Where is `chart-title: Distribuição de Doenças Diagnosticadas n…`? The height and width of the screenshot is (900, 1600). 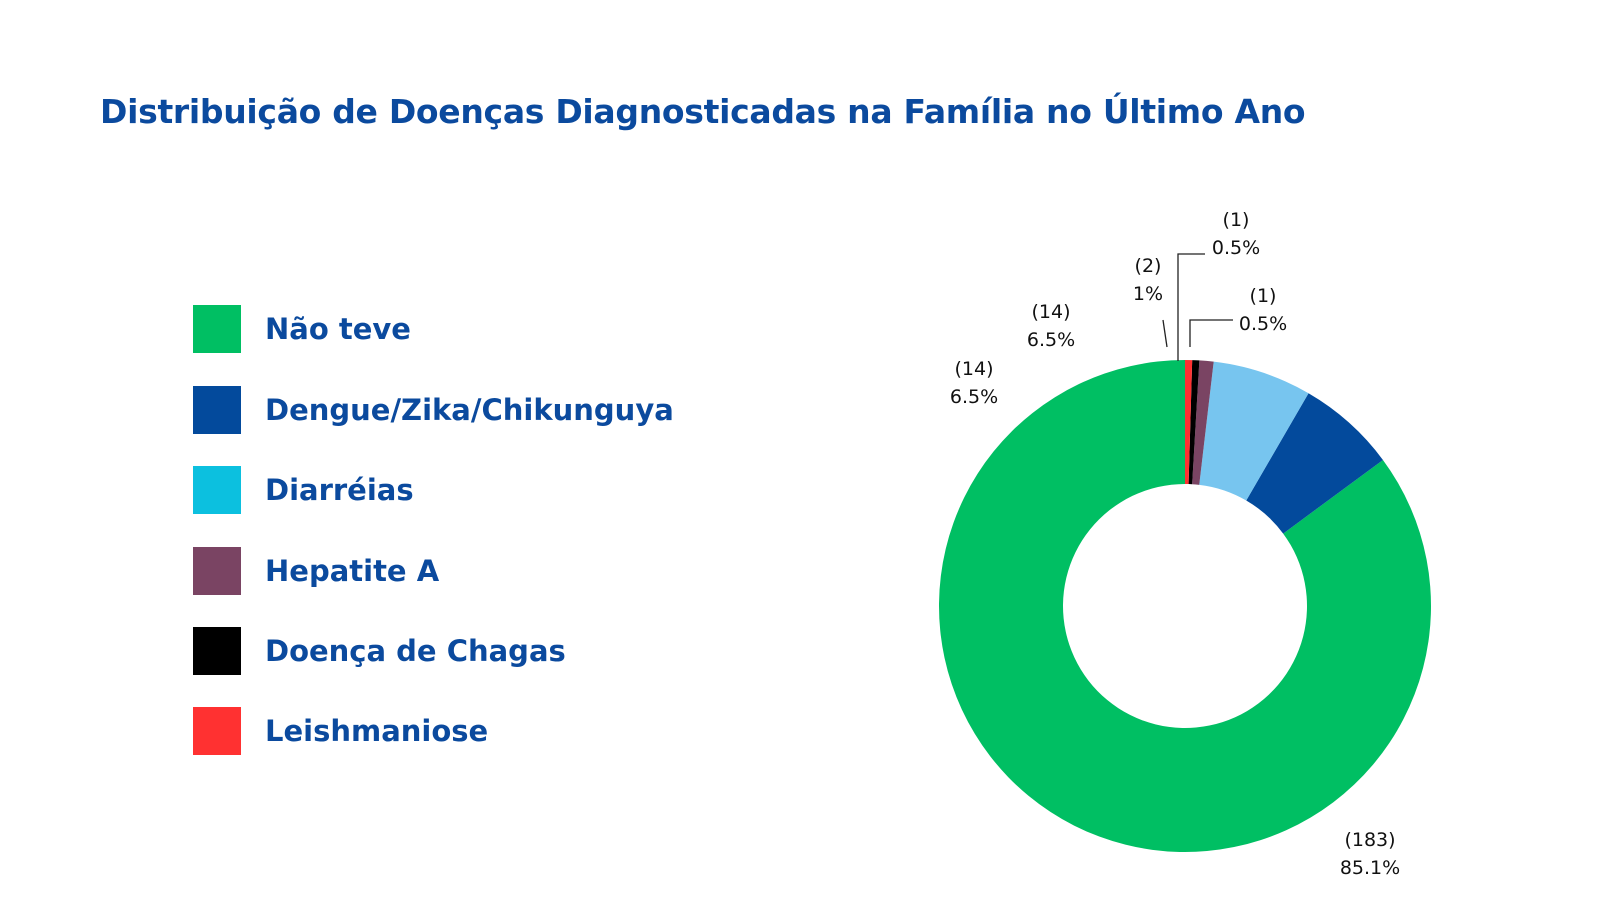
chart-title: Distribuição de Doenças Diagnosticadas n… is located at coordinates (703, 111).